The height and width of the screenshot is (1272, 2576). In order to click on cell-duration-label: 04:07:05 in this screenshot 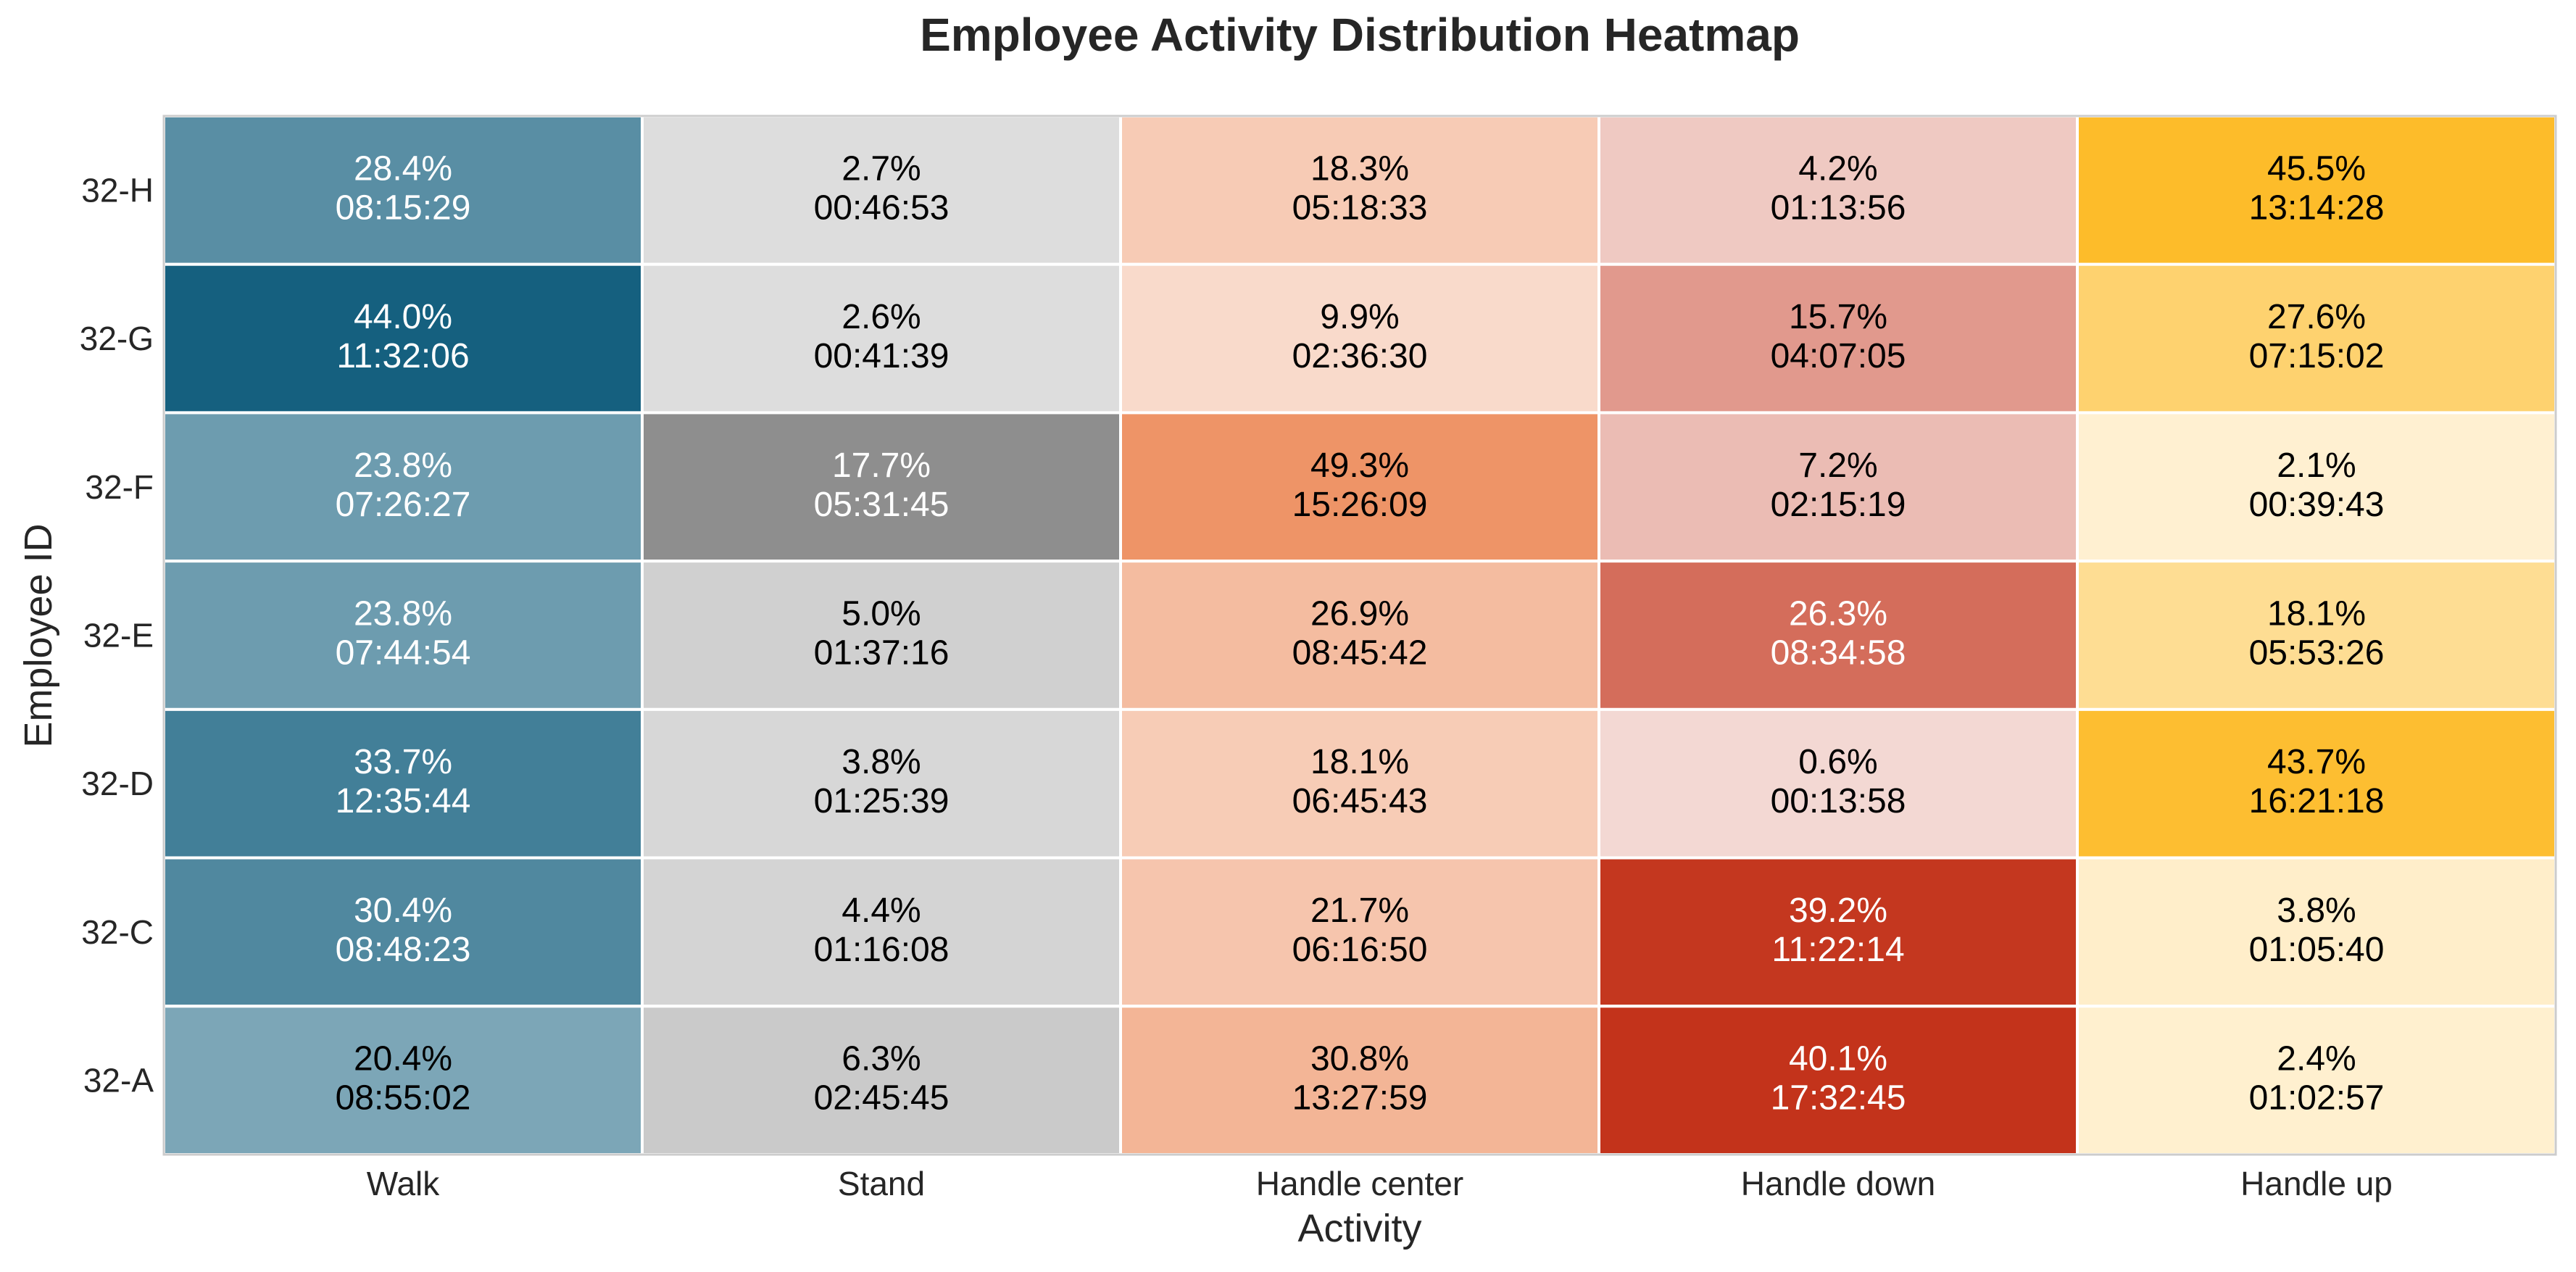, I will do `click(1838, 356)`.